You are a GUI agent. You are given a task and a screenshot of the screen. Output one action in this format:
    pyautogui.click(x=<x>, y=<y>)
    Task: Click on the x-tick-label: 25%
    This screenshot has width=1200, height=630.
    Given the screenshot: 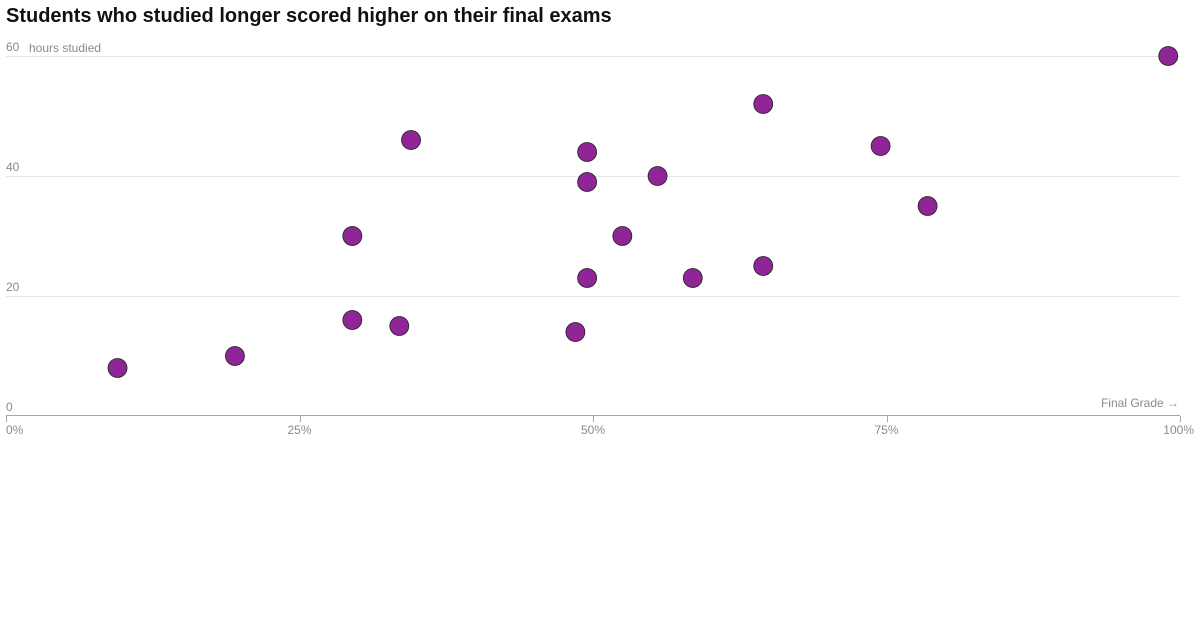 What is the action you would take?
    pyautogui.click(x=299, y=430)
    